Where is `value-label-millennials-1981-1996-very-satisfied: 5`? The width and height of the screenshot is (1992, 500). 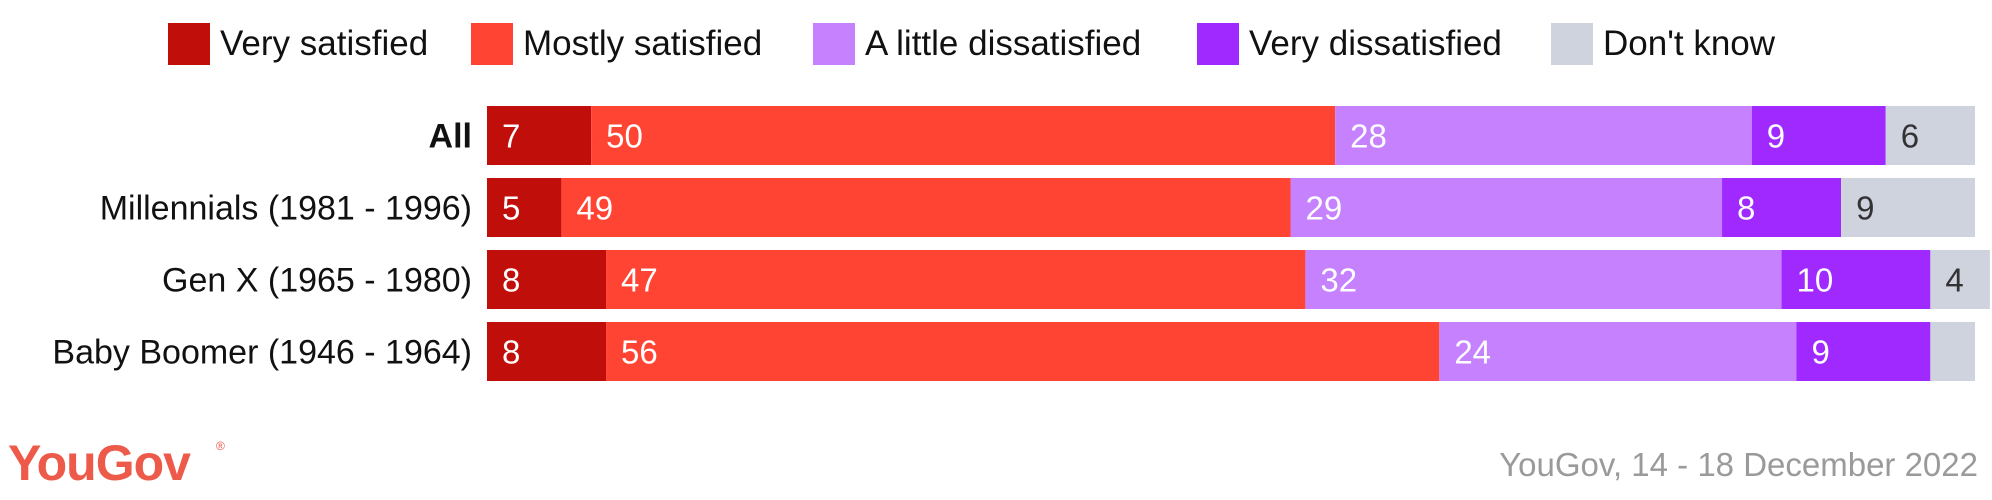
value-label-millennials-1981-1996-very-satisfied: 5 is located at coordinates (511, 208).